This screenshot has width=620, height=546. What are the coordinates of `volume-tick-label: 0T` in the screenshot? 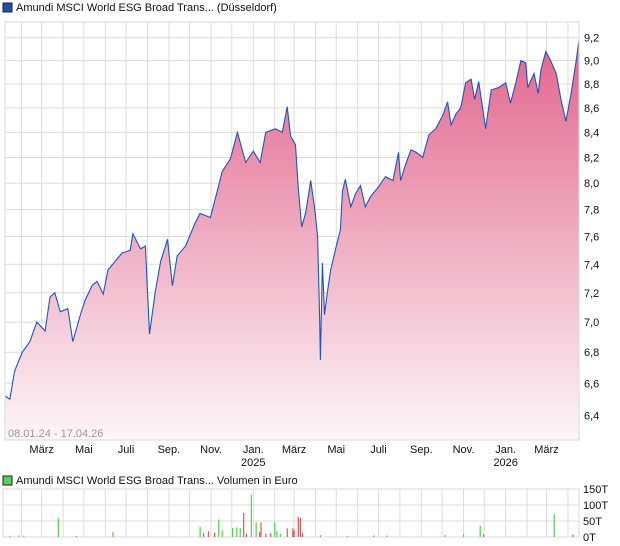 It's located at (589, 538).